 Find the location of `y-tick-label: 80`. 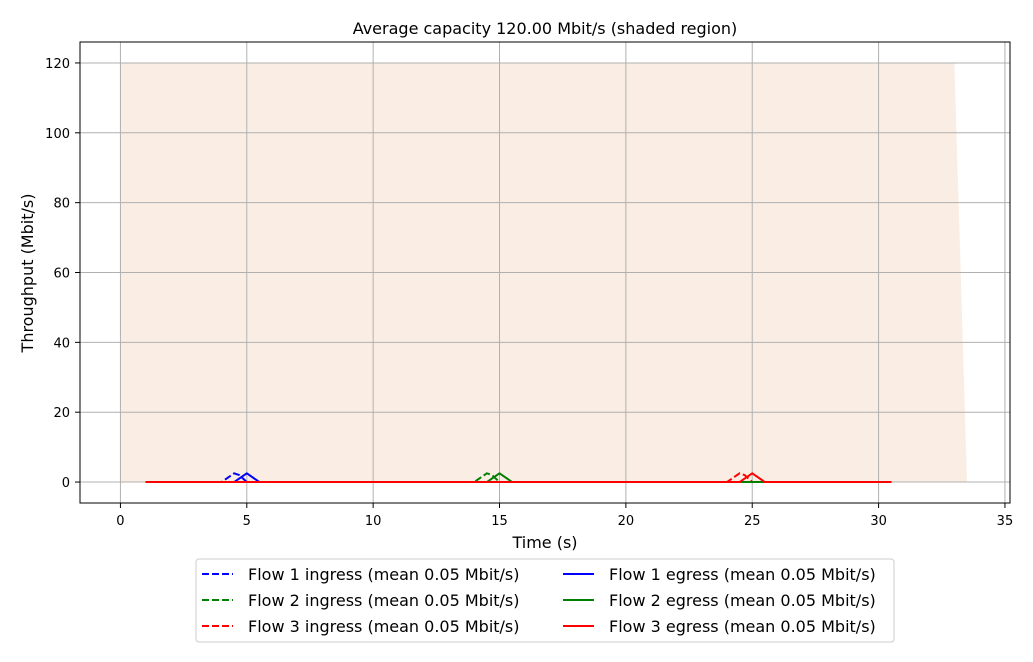

y-tick-label: 80 is located at coordinates (61, 204).